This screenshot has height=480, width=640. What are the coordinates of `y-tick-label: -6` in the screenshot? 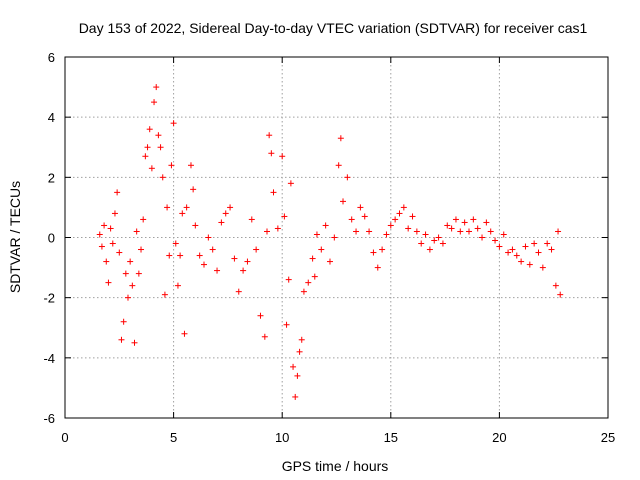 It's located at (49, 418).